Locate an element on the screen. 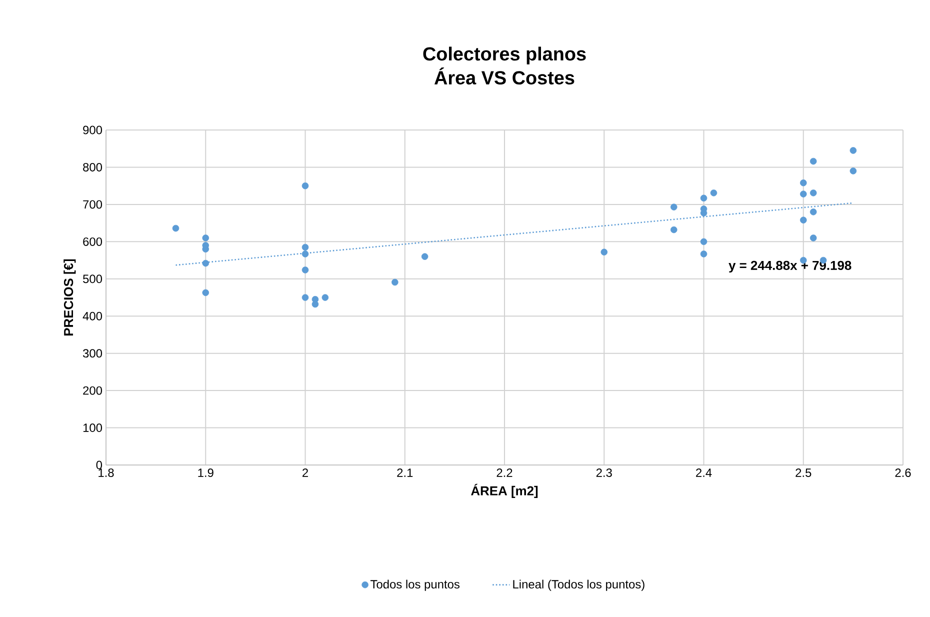 Image resolution: width=930 pixels, height=617 pixels. y-tick-label: 100 is located at coordinates (92, 428).